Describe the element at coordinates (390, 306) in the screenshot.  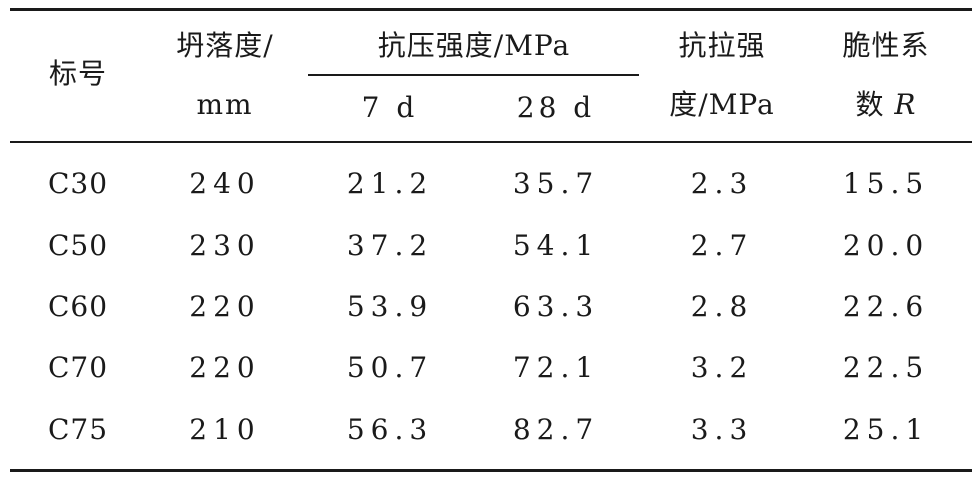
I see `cell-comp-7d: 53.9` at that location.